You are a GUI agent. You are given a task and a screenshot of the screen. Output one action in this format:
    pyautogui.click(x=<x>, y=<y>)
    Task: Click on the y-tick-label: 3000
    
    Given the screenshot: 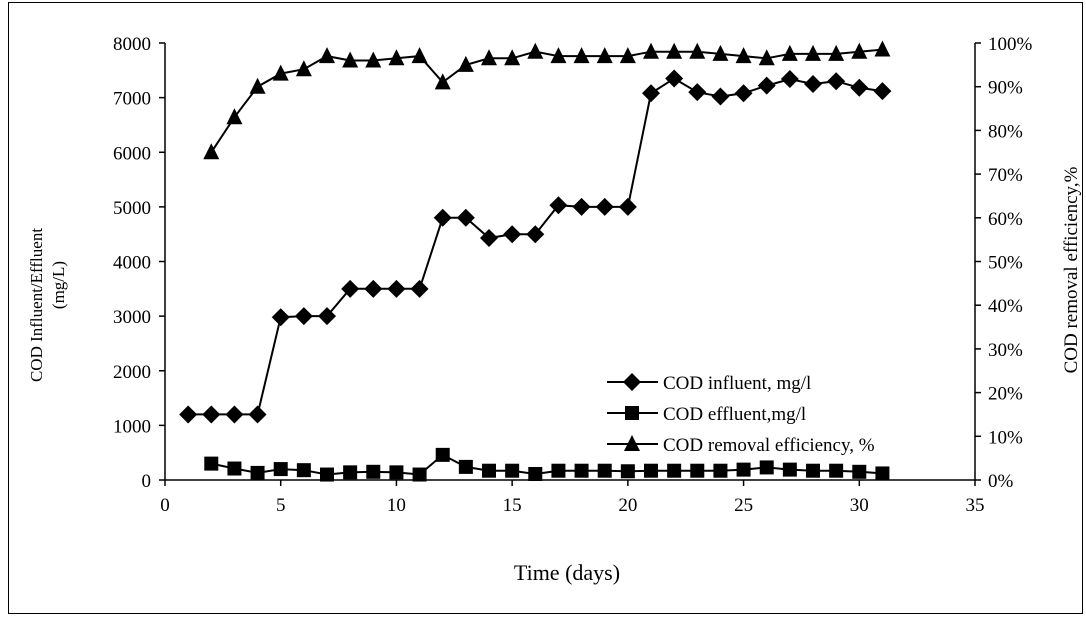 What is the action you would take?
    pyautogui.click(x=132, y=317)
    